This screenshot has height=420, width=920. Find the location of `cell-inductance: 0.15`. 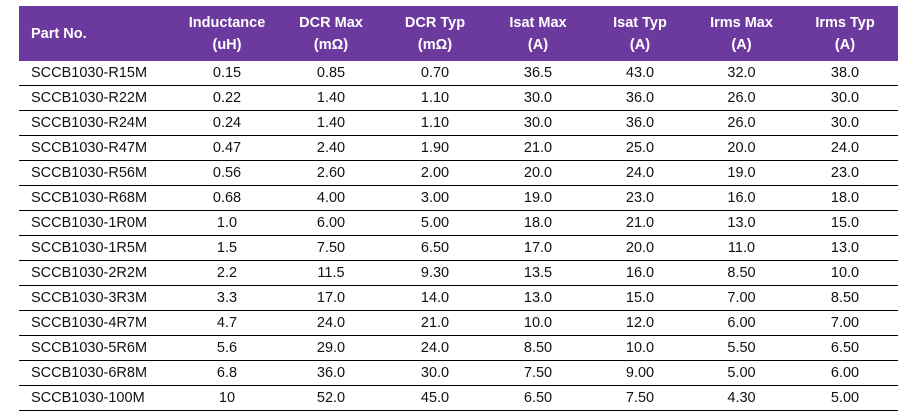

cell-inductance: 0.15 is located at coordinates (227, 73).